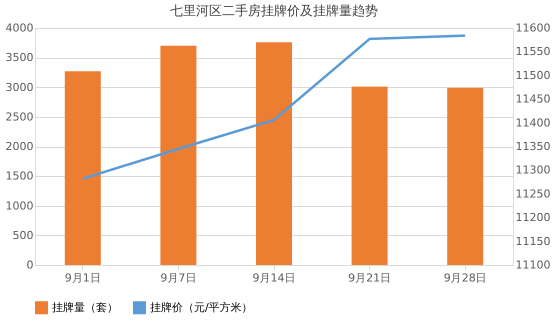  I want to click on y-tick-label: 1500, so click(20, 176).